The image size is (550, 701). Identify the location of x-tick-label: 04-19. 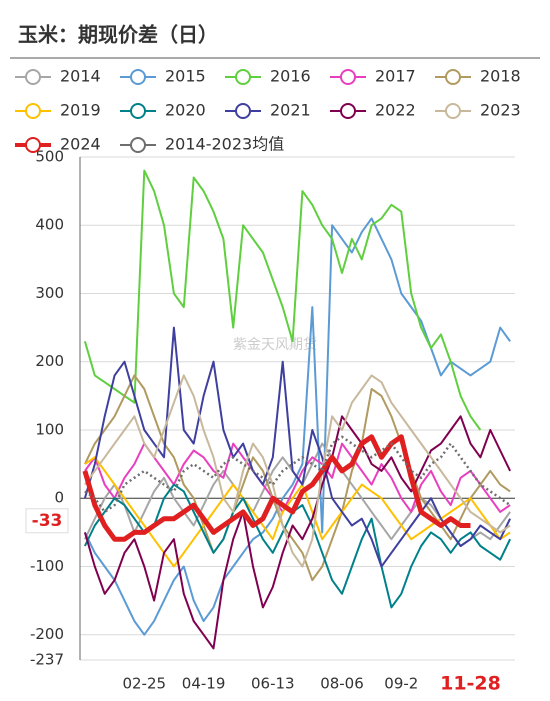
(204, 684).